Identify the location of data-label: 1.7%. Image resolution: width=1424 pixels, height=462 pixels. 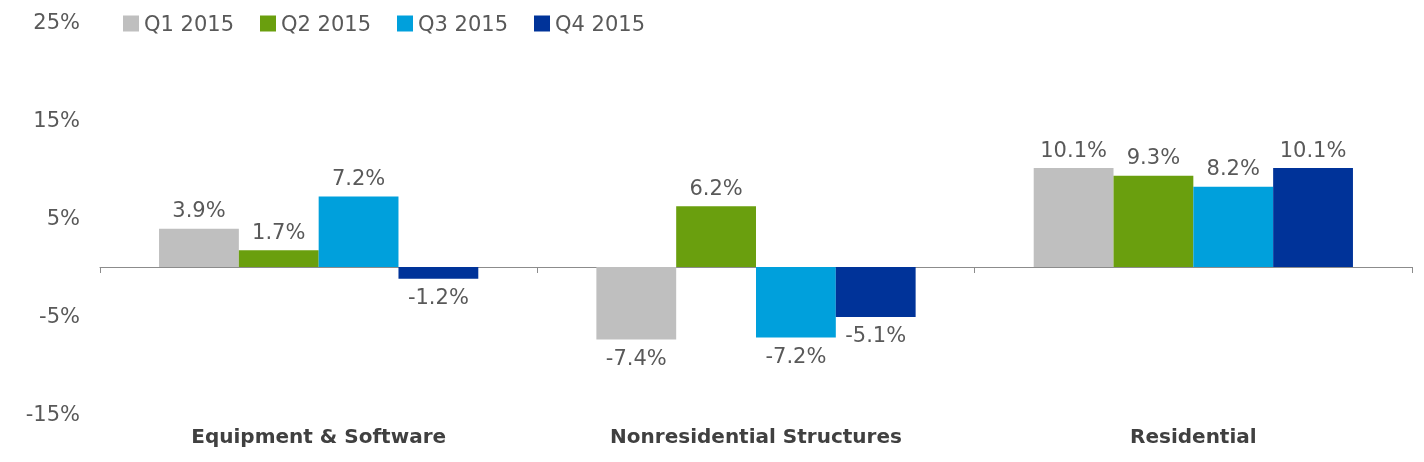
(279, 231).